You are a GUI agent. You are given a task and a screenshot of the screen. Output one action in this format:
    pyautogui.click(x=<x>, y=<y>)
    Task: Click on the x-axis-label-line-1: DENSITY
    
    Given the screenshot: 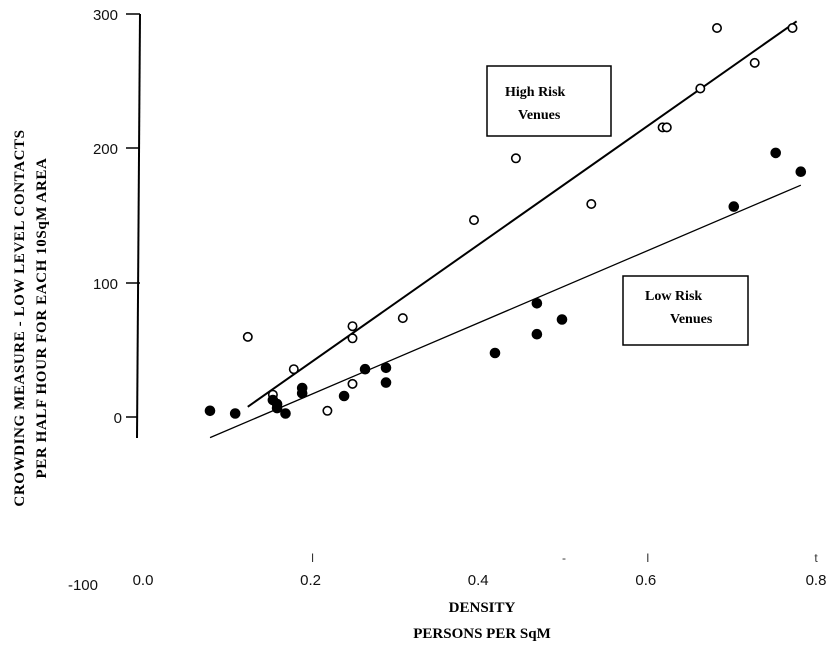 What is the action you would take?
    pyautogui.click(x=482, y=608)
    